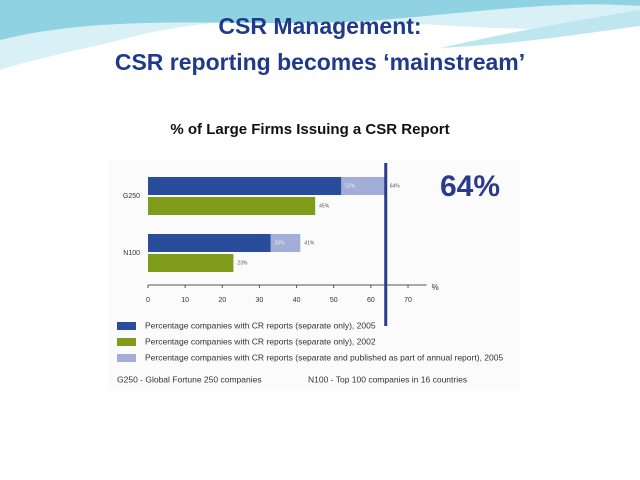 The image size is (640, 480). What do you see at coordinates (334, 300) in the screenshot?
I see `x-tick-label: 50` at bounding box center [334, 300].